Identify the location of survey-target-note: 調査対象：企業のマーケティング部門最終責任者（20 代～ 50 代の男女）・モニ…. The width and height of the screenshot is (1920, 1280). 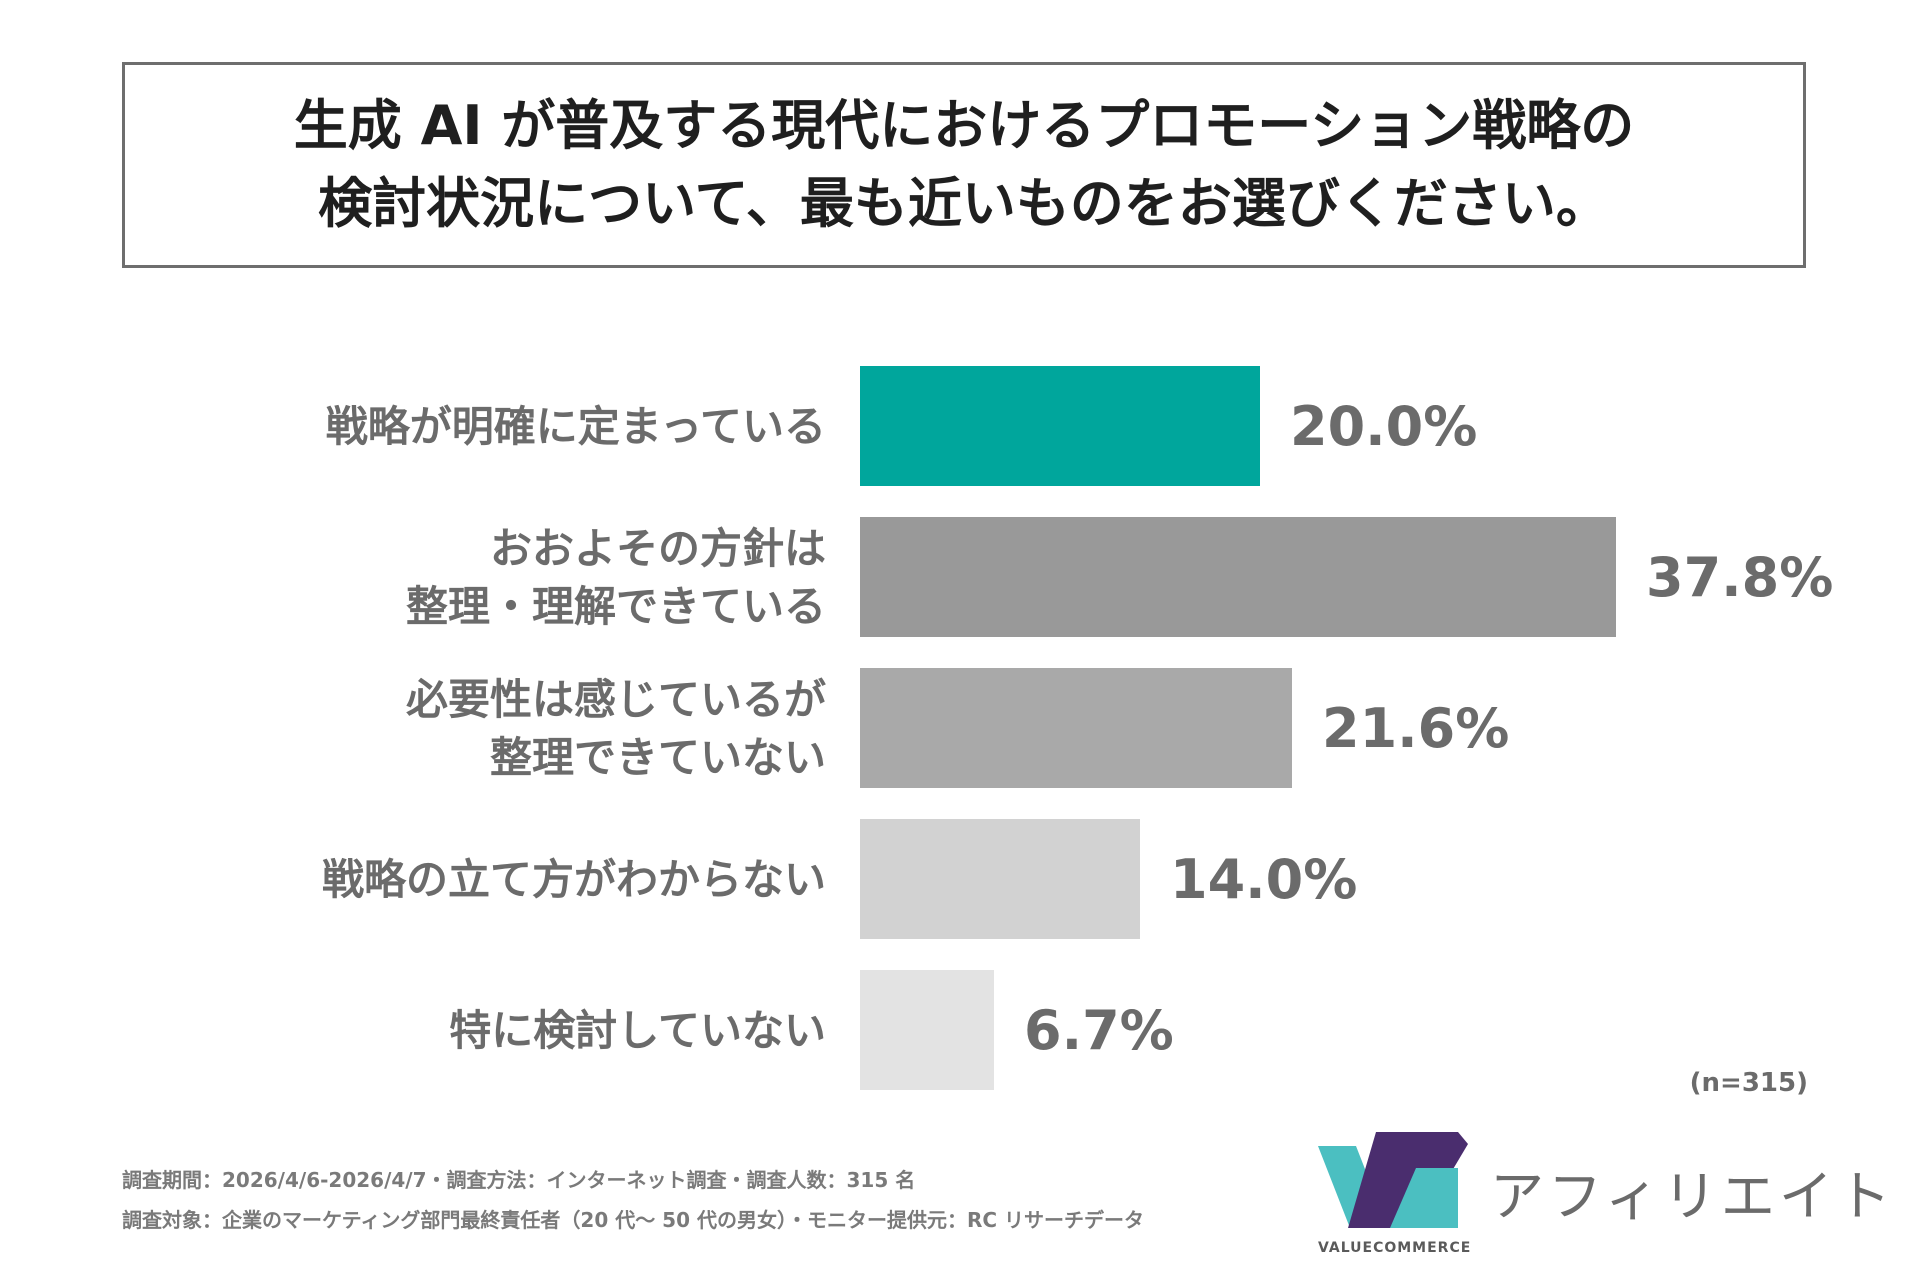
(633, 1220).